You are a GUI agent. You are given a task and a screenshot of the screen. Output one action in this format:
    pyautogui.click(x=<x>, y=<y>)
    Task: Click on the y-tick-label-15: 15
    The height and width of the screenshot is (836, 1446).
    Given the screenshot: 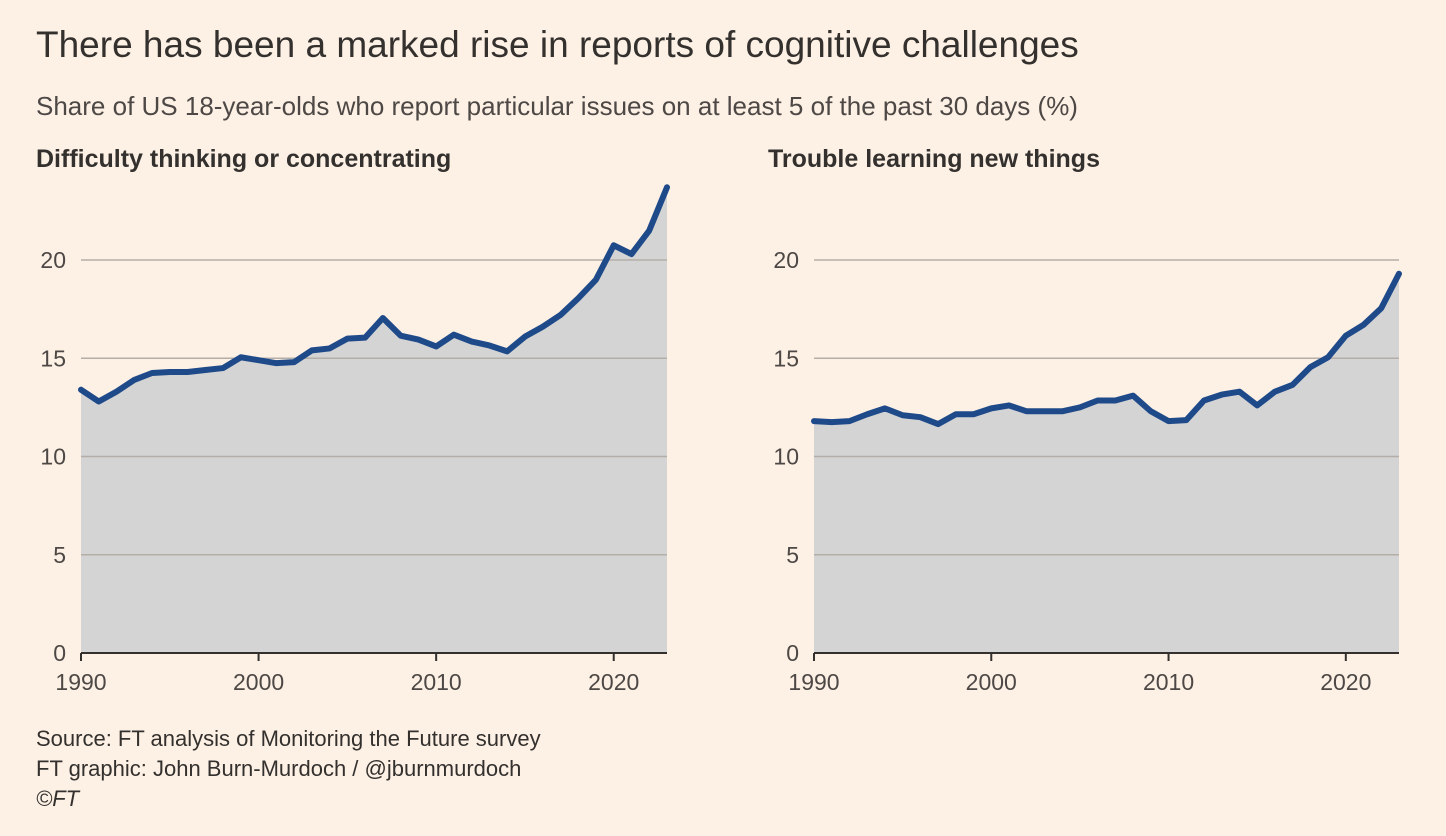 What is the action you would take?
    pyautogui.click(x=786, y=358)
    